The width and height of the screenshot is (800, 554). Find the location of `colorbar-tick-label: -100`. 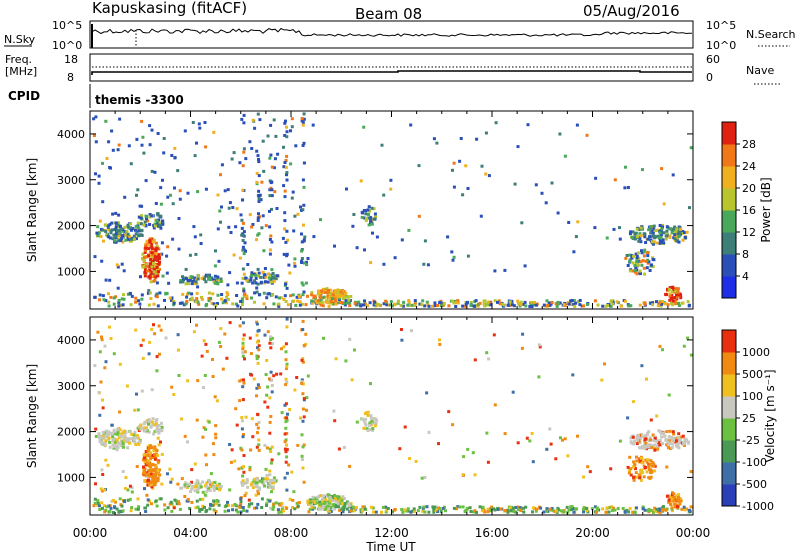

colorbar-tick-label: -100 is located at coordinates (754, 462).